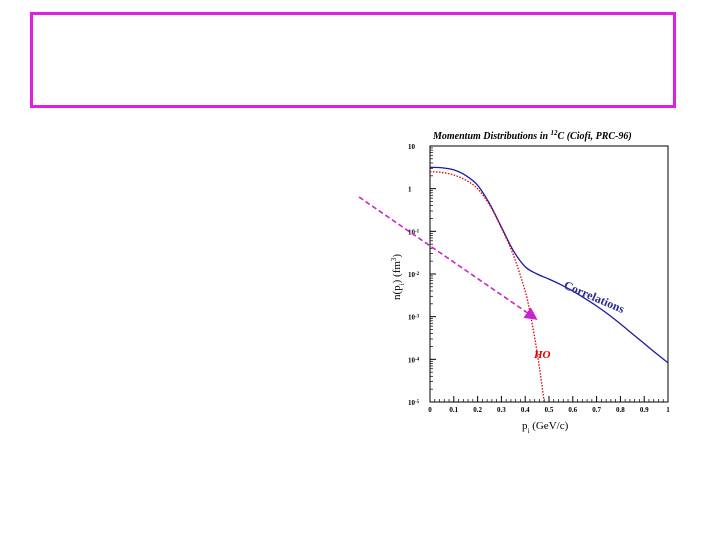  Describe the element at coordinates (414, 275) in the screenshot. I see `y-tick-label: 10⁻²` at that location.